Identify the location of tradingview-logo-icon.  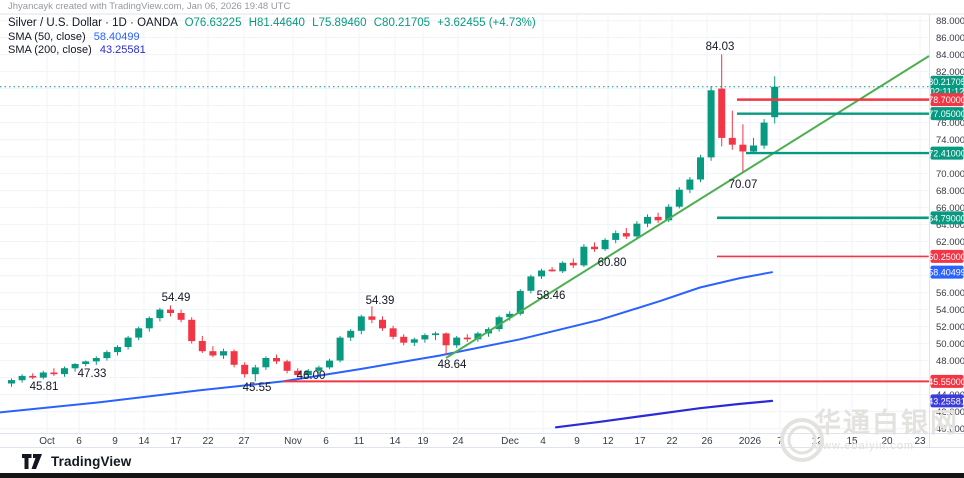
(33, 461).